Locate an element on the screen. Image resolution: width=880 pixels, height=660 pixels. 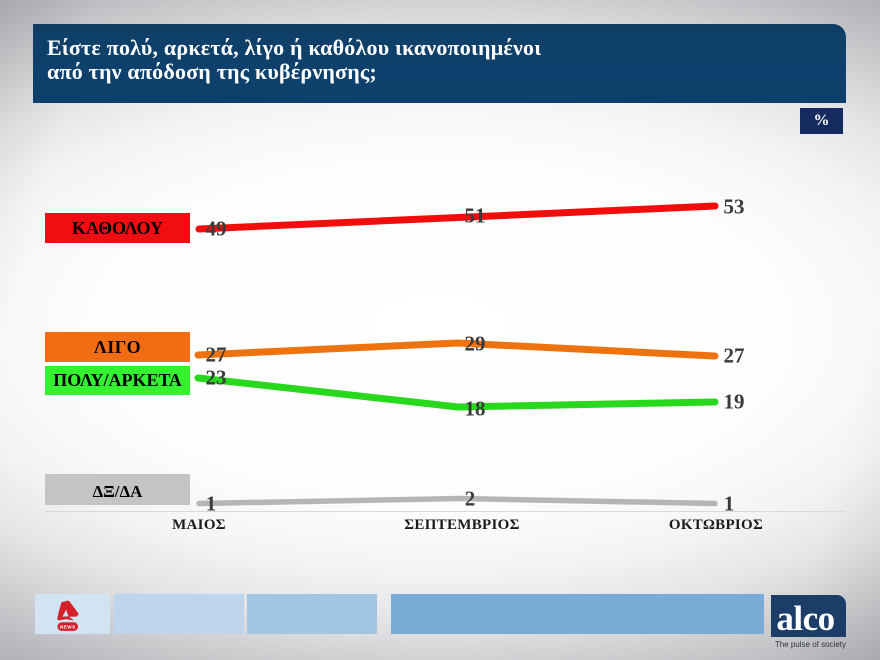
svg-text: NEWS is located at coordinates (68, 628).